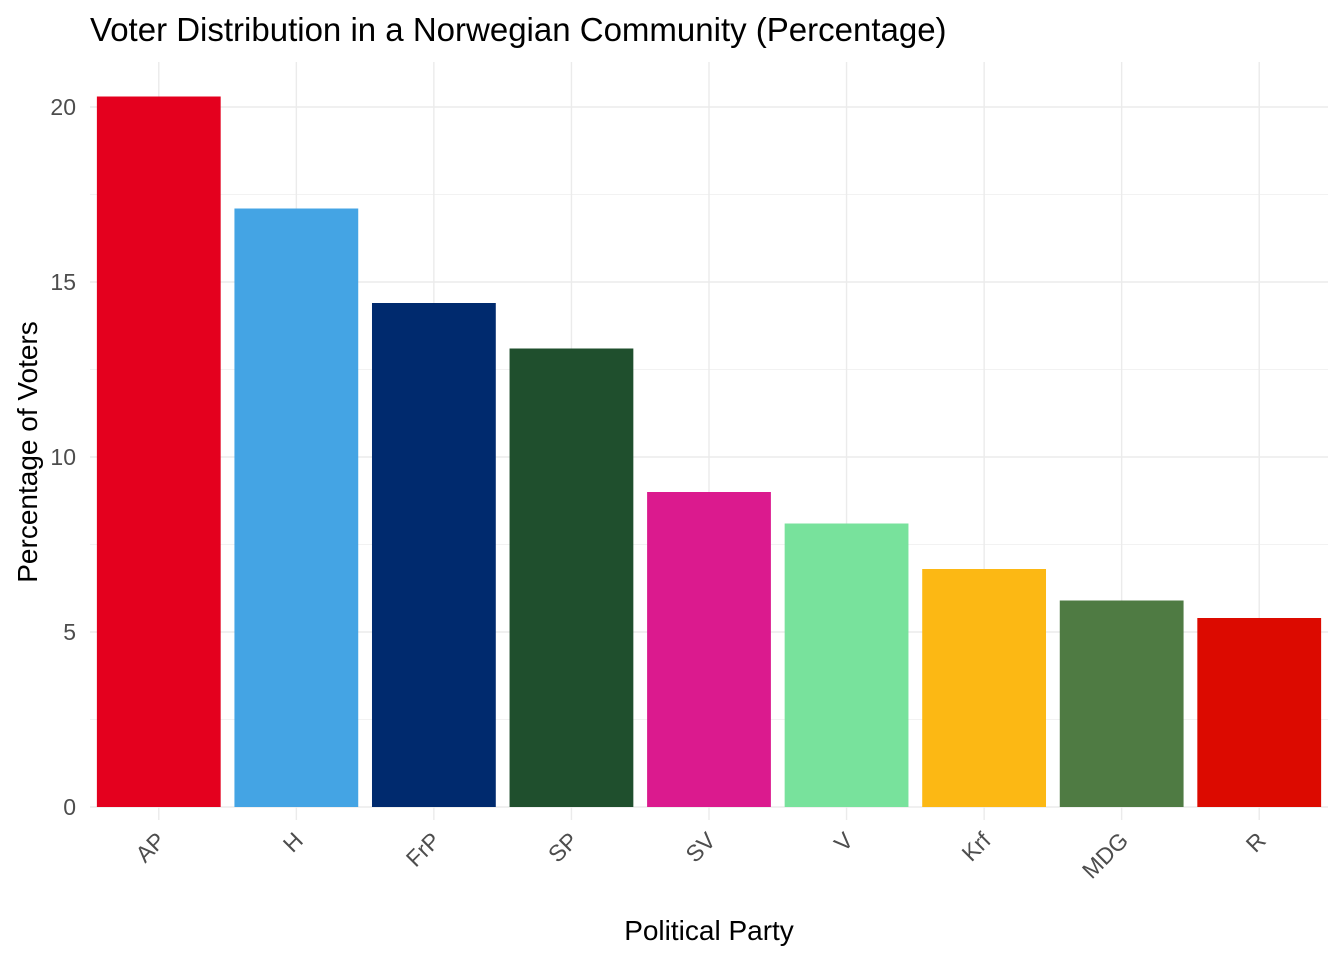 The image size is (1344, 960). Describe the element at coordinates (1259, 712) in the screenshot. I see `bar-r` at that location.